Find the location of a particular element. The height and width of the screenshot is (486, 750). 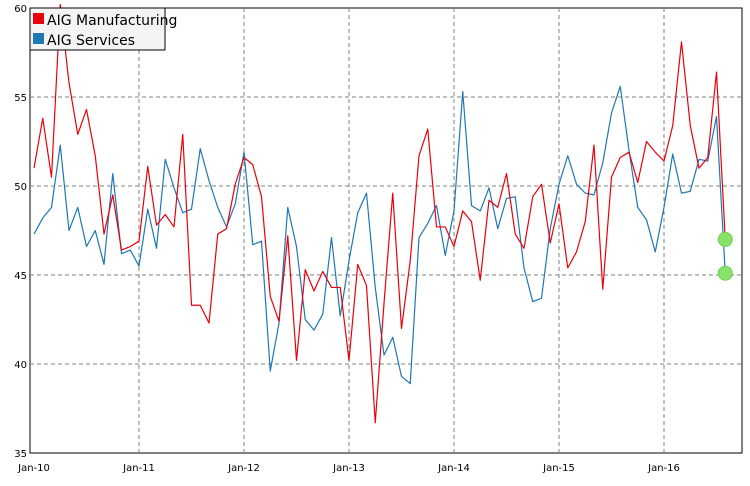

x-tick-label: Jan-10 is located at coordinates (33, 468).